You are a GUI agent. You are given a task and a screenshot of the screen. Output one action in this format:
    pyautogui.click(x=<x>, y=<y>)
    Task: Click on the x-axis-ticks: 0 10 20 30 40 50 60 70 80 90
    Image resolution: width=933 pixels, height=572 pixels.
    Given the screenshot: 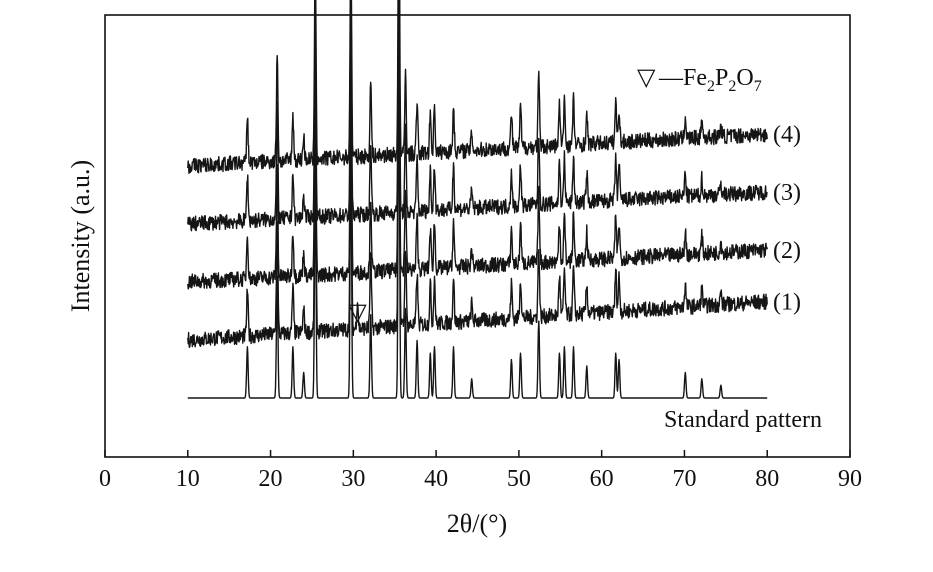 What is the action you would take?
    pyautogui.click(x=480, y=471)
    